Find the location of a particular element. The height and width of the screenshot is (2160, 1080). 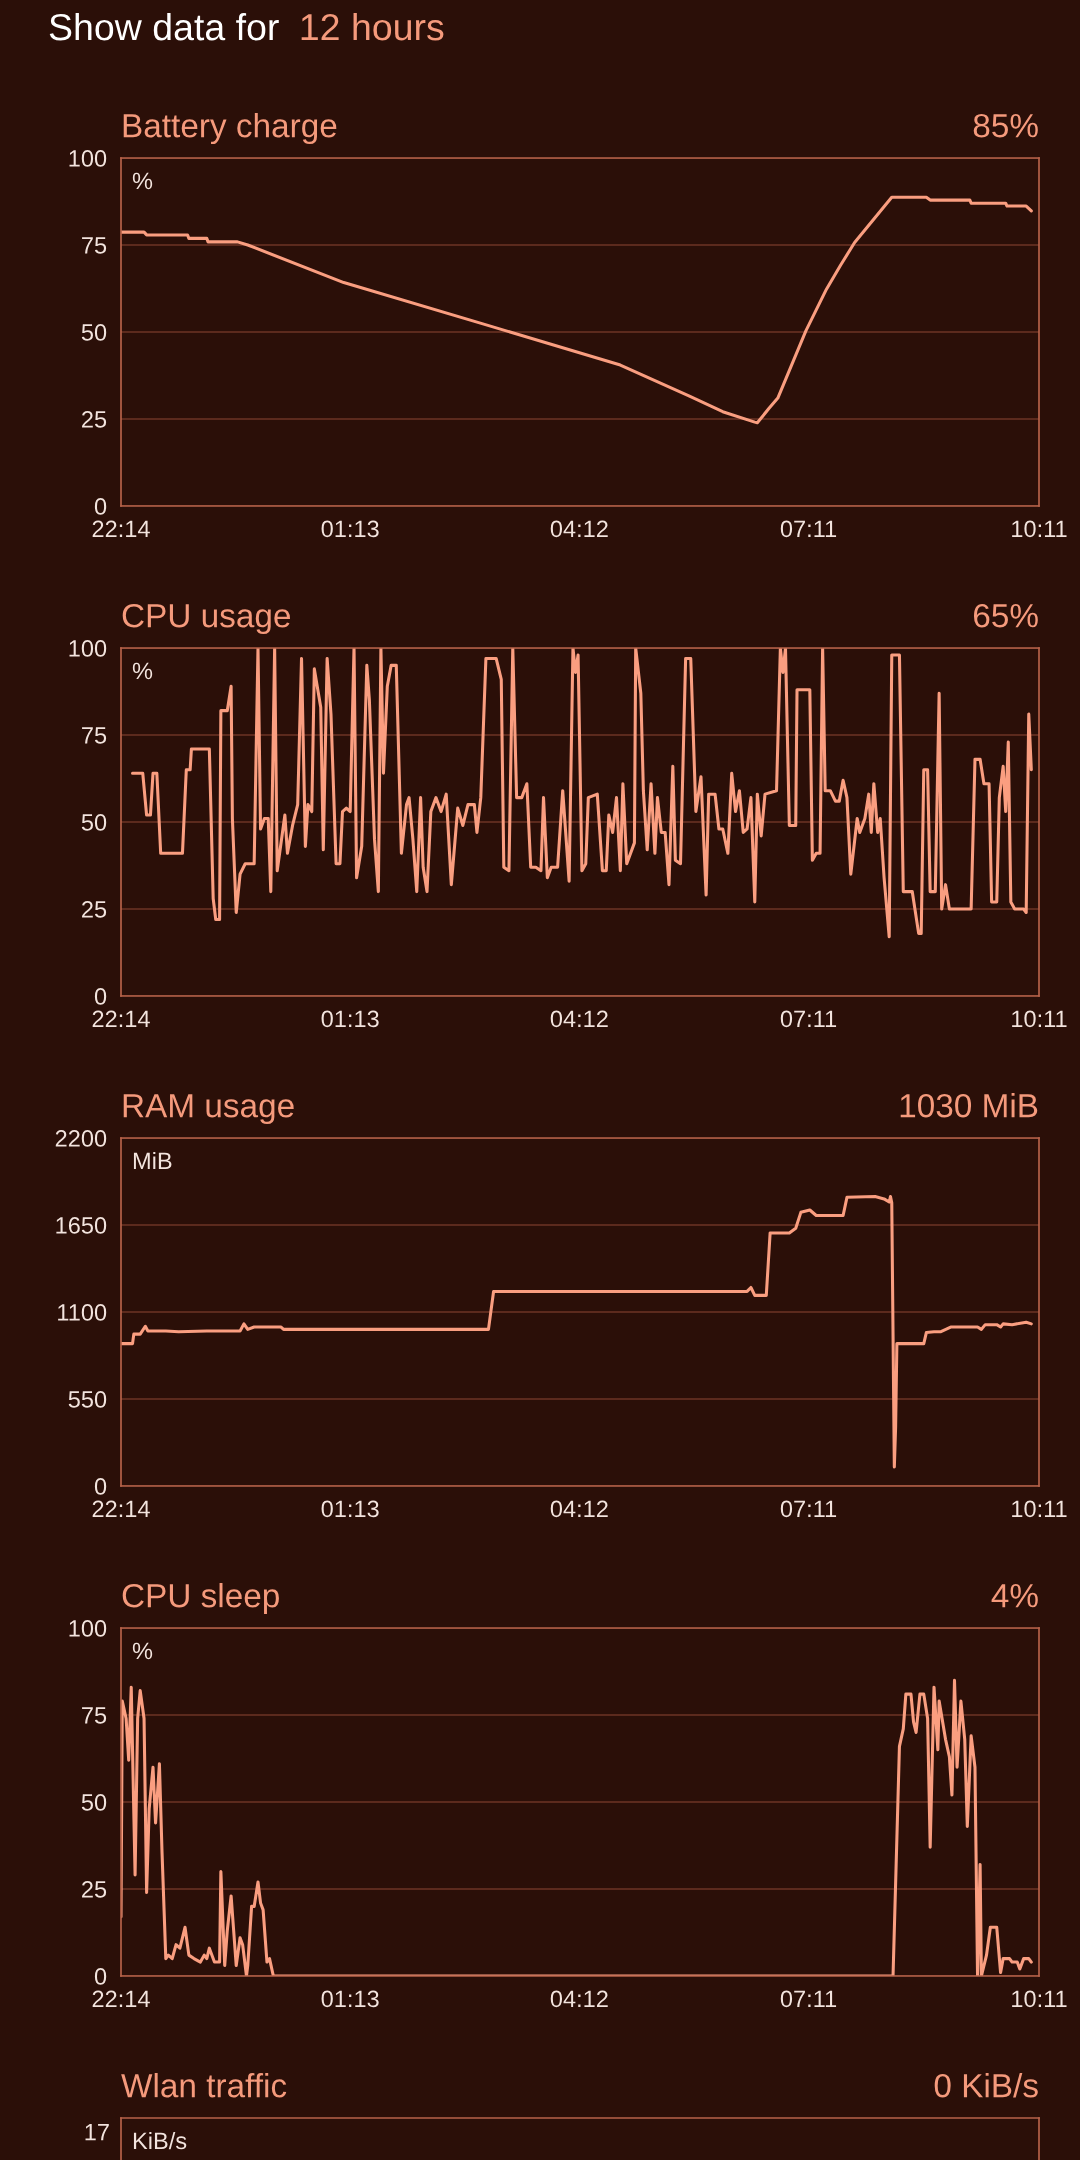

text: 0 KiB/s is located at coordinates (986, 2085).